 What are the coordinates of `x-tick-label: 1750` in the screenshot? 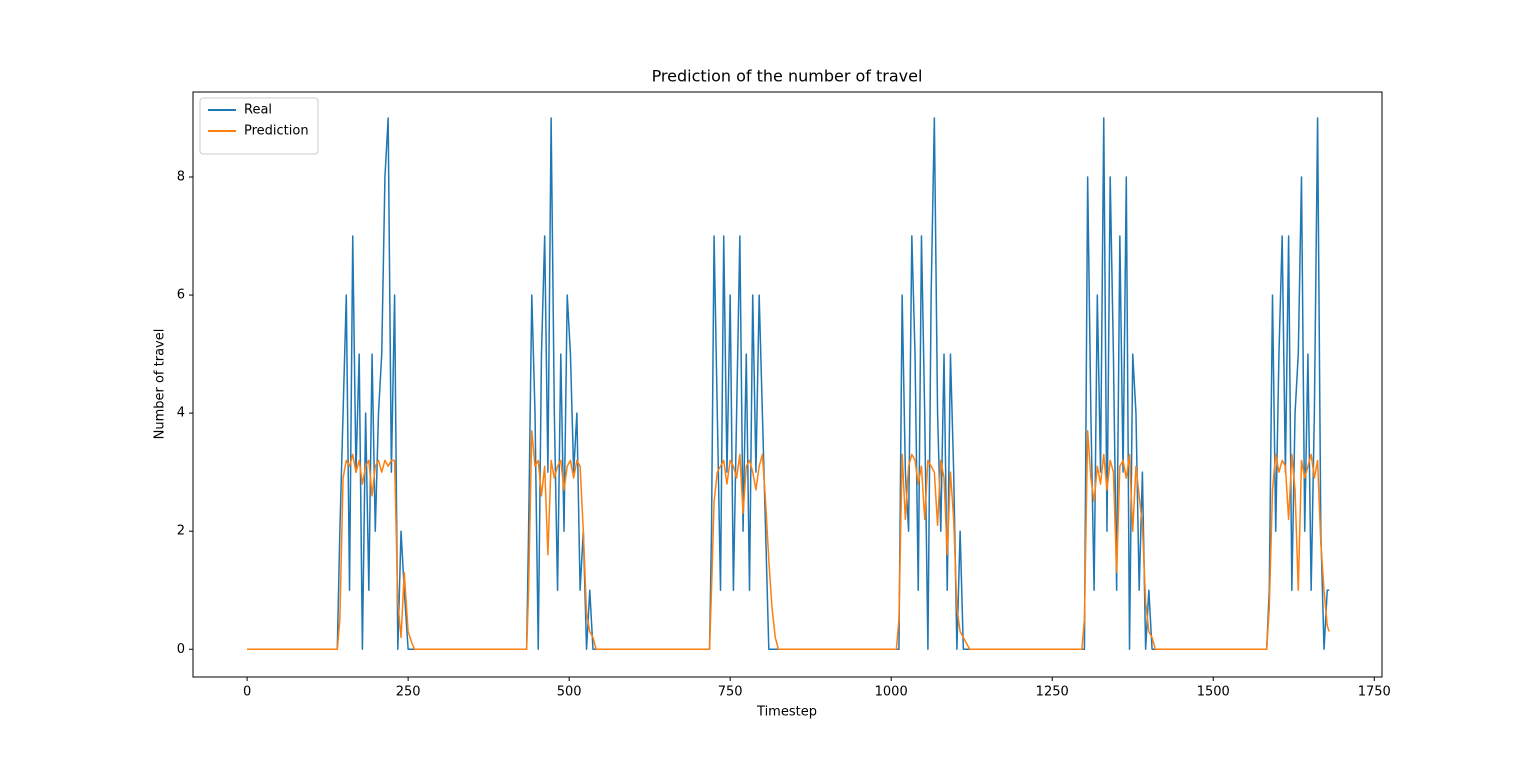 It's located at (1374, 692).